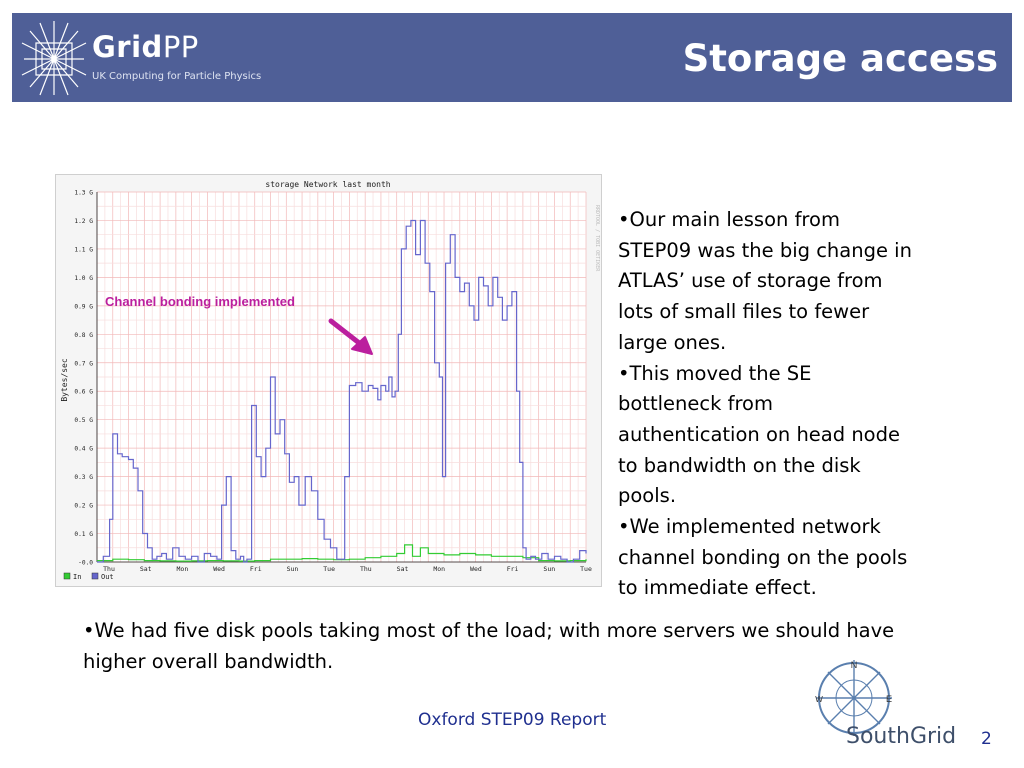  I want to click on y-tick-label: 0.1 G, so click(83, 534).